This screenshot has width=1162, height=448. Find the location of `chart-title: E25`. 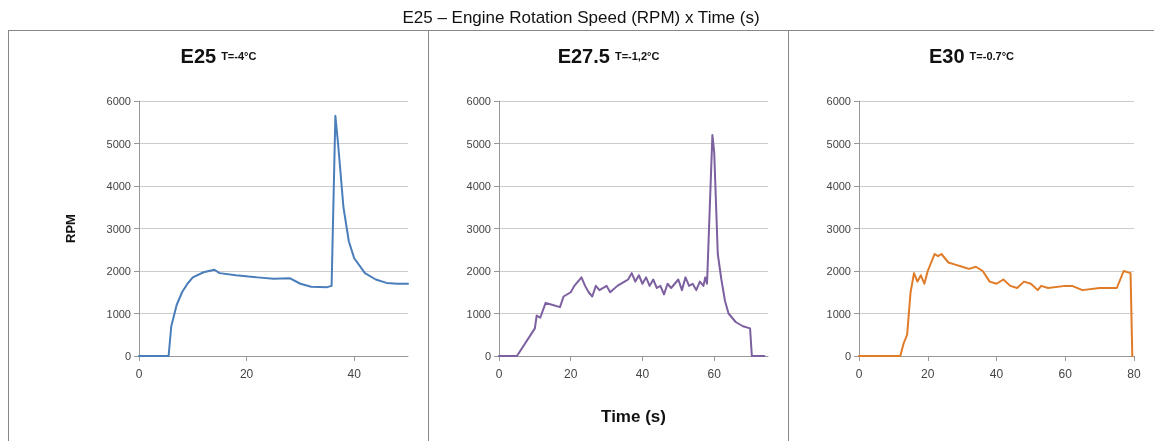

chart-title: E25 is located at coordinates (198, 56).